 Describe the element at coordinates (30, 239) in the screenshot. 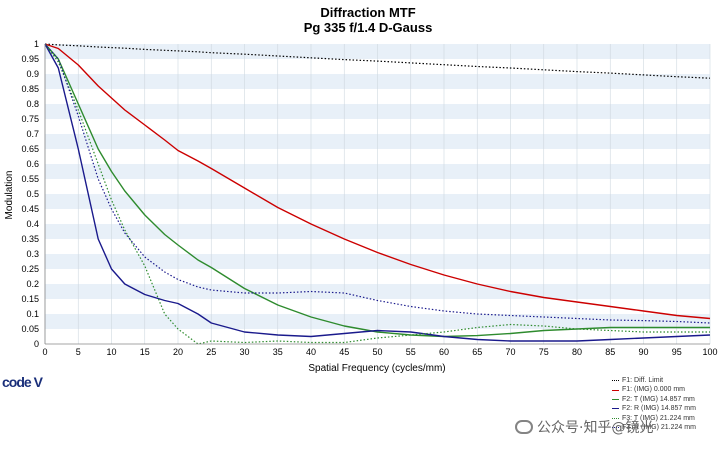

I see `y-tick-label: 0.35` at that location.